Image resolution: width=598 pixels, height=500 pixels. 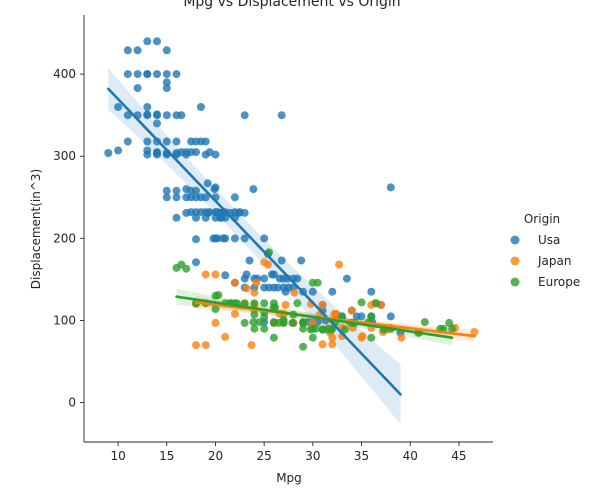 What do you see at coordinates (361, 456) in the screenshot?
I see `x-tick-label: 35` at bounding box center [361, 456].